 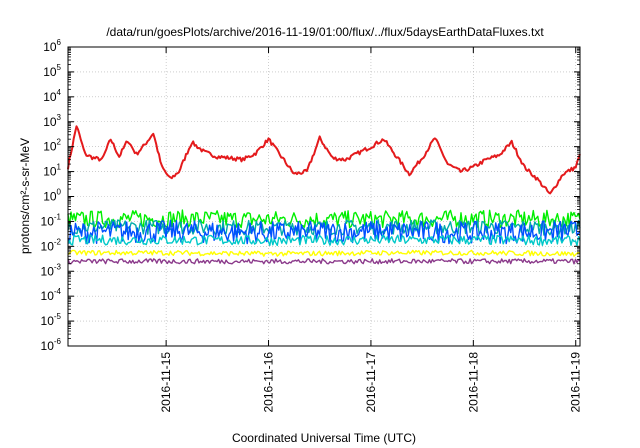 I want to click on y-tick-label: 10², so click(x=52, y=146).